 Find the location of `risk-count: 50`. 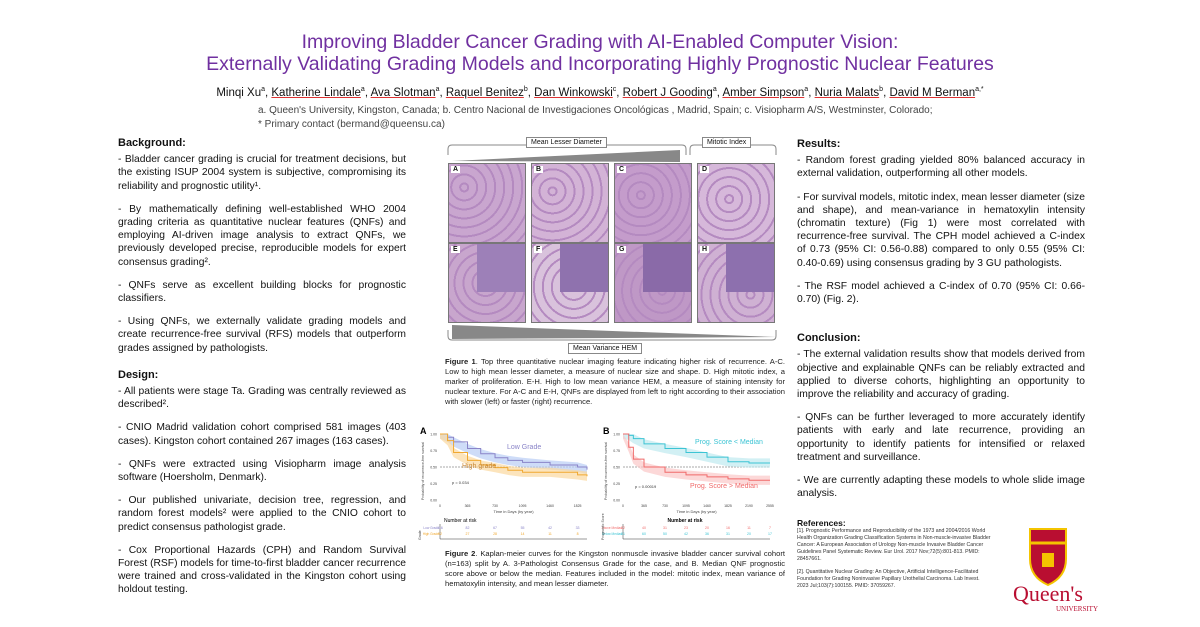

risk-count: 50 is located at coordinates (665, 534).